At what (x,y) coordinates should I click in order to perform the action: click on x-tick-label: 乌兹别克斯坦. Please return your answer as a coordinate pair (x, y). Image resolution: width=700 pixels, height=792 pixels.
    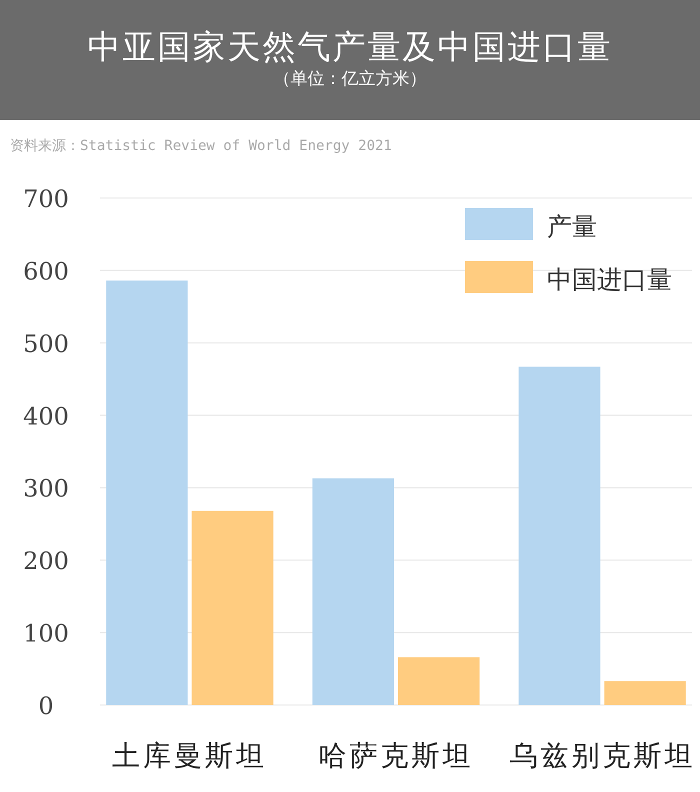
    Looking at the image, I should click on (602, 755).